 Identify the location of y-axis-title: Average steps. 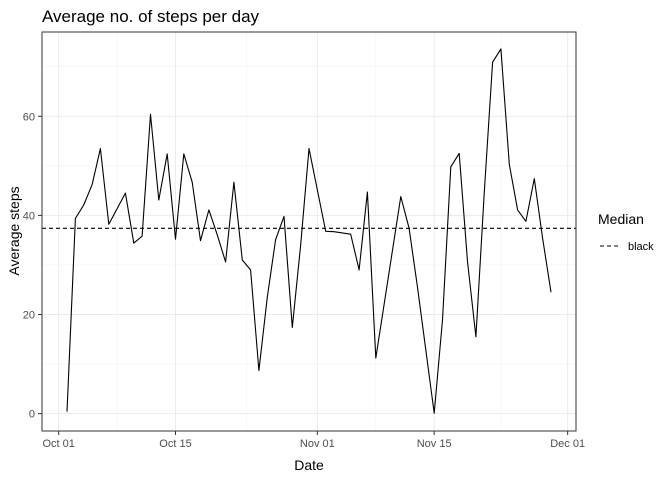
(14, 230).